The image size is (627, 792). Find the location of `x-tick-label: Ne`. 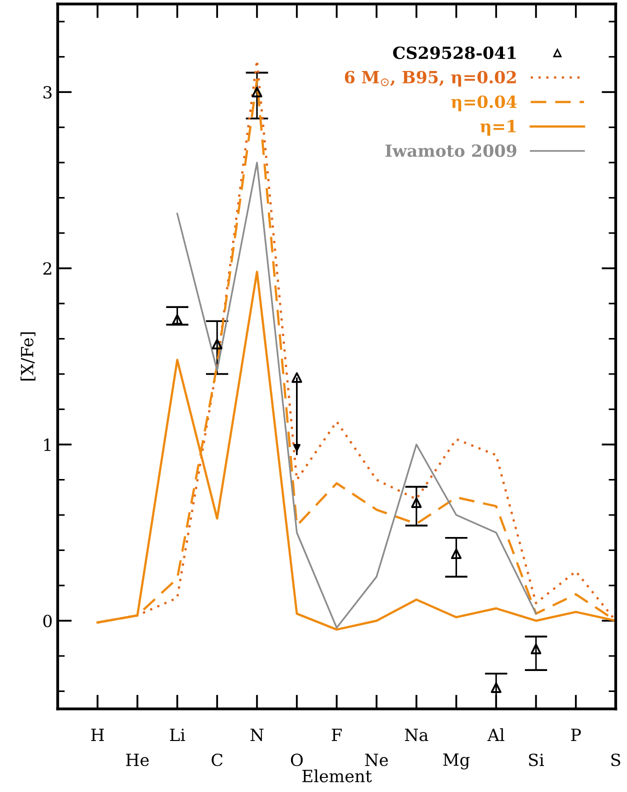

x-tick-label: Ne is located at coordinates (376, 760).